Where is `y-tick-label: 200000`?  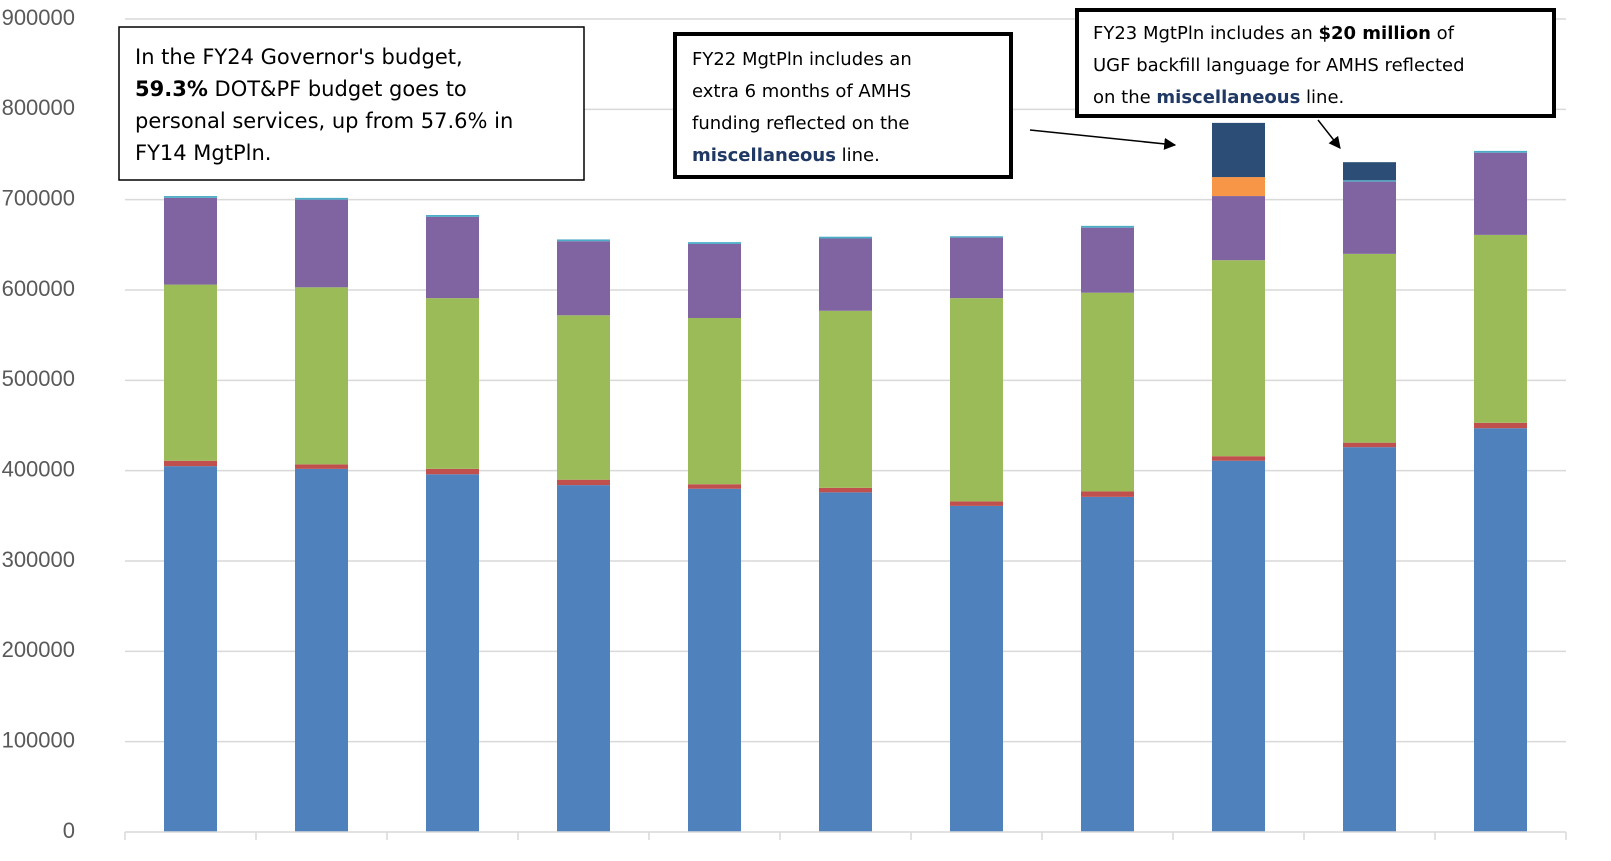 y-tick-label: 200000 is located at coordinates (38, 649).